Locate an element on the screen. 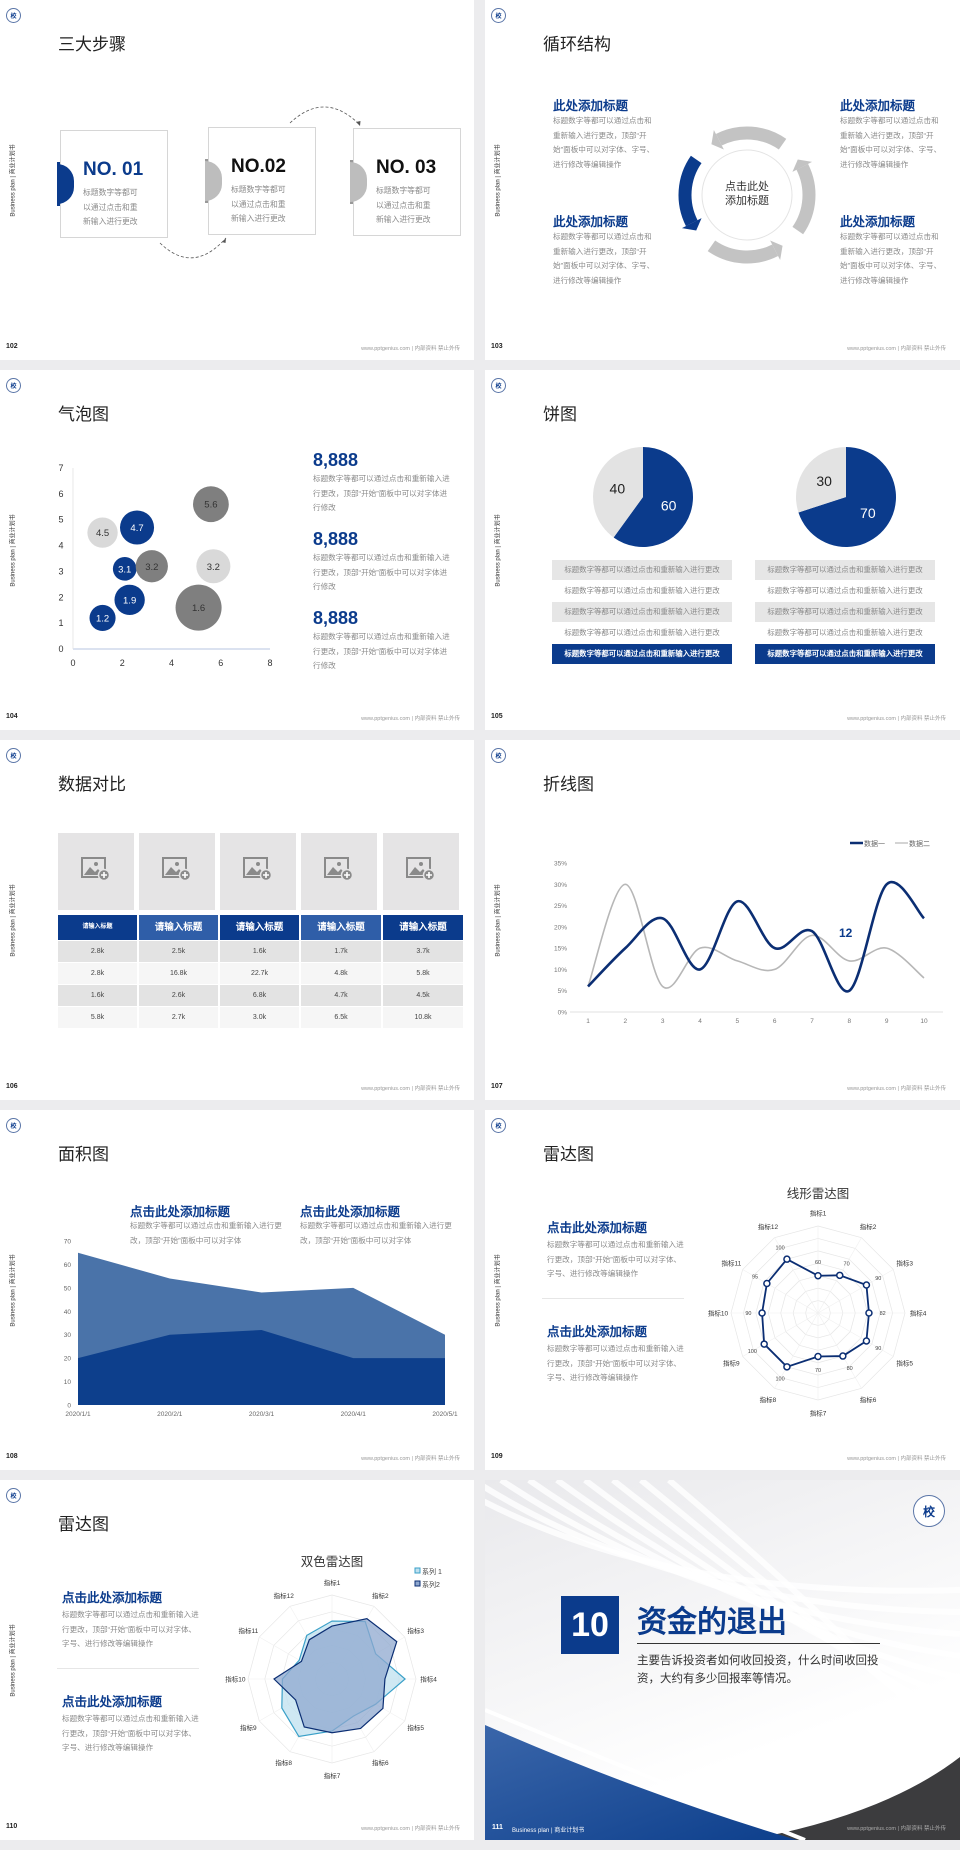  x-tick-label: 0 is located at coordinates (72, 663).